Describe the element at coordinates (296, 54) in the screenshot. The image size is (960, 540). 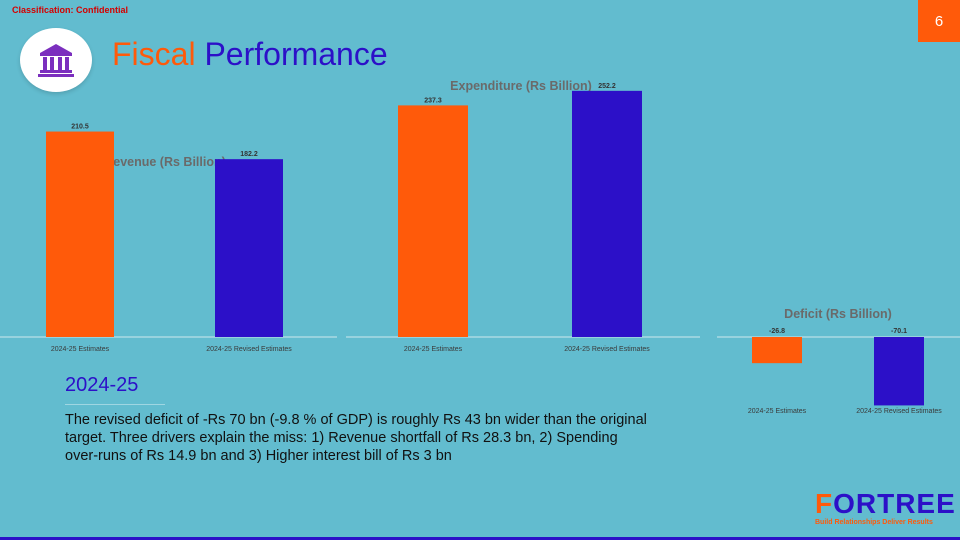
I see `title-word-performance: Performance` at that location.